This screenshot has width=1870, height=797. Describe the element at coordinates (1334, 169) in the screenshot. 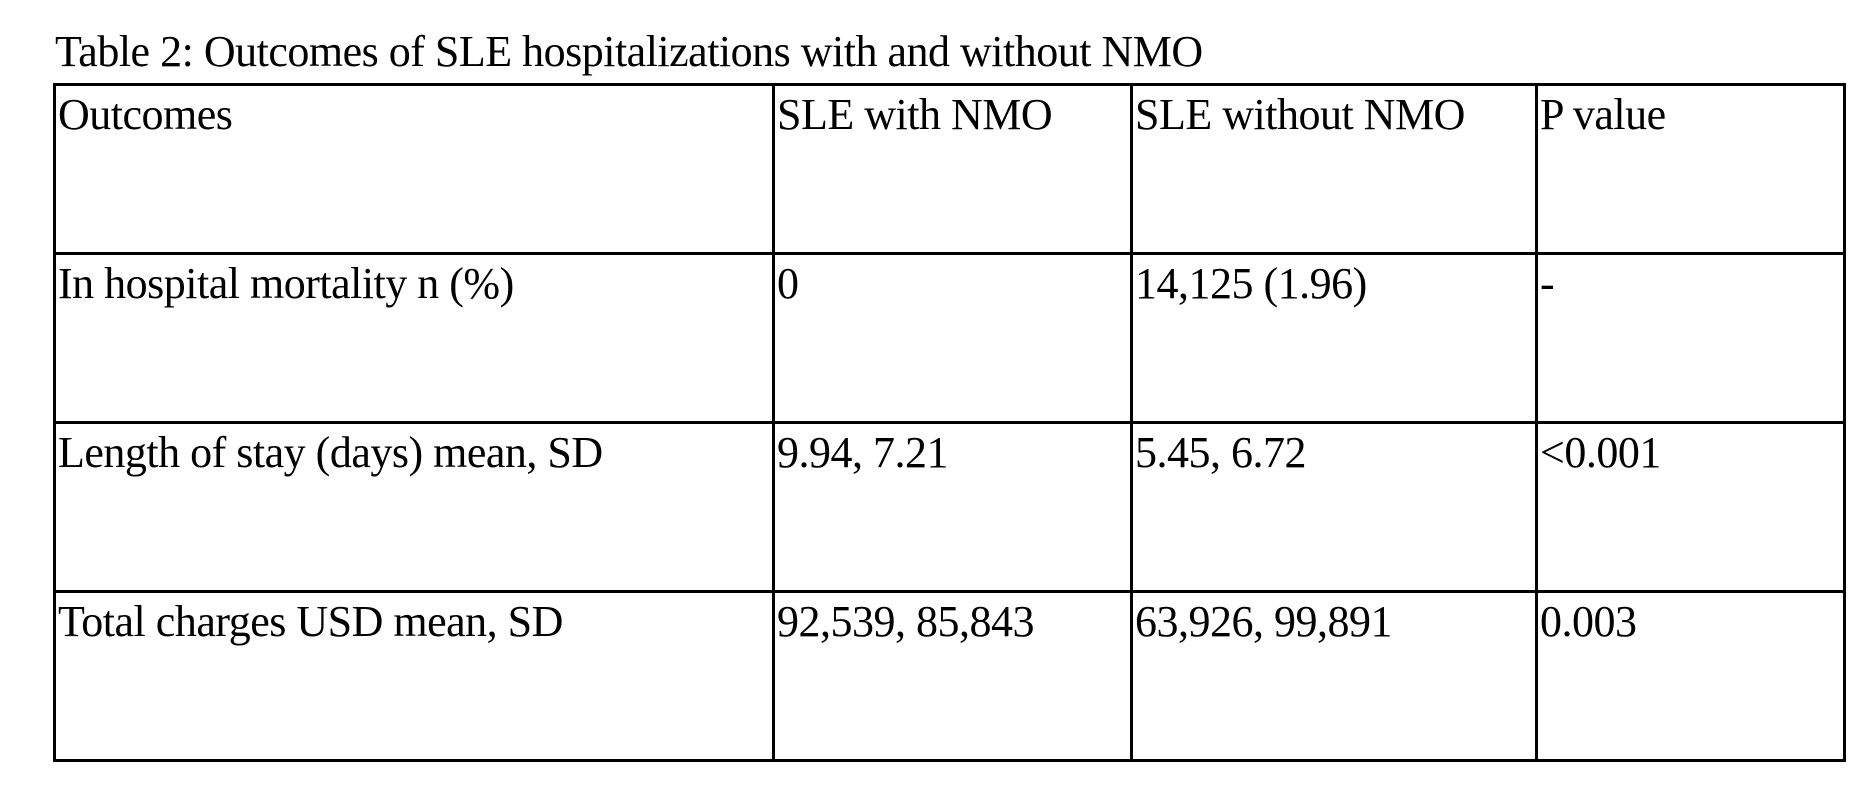

I see `header-cell-sle-without-nmo: SLE without NMO` at that location.